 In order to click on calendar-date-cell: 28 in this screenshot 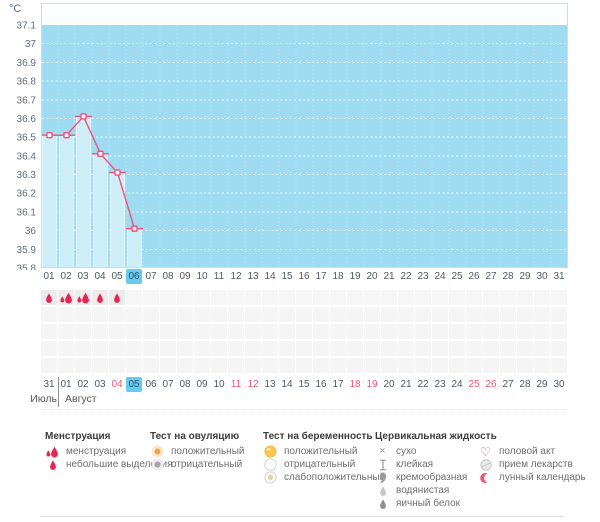, I will do `click(525, 384)`.